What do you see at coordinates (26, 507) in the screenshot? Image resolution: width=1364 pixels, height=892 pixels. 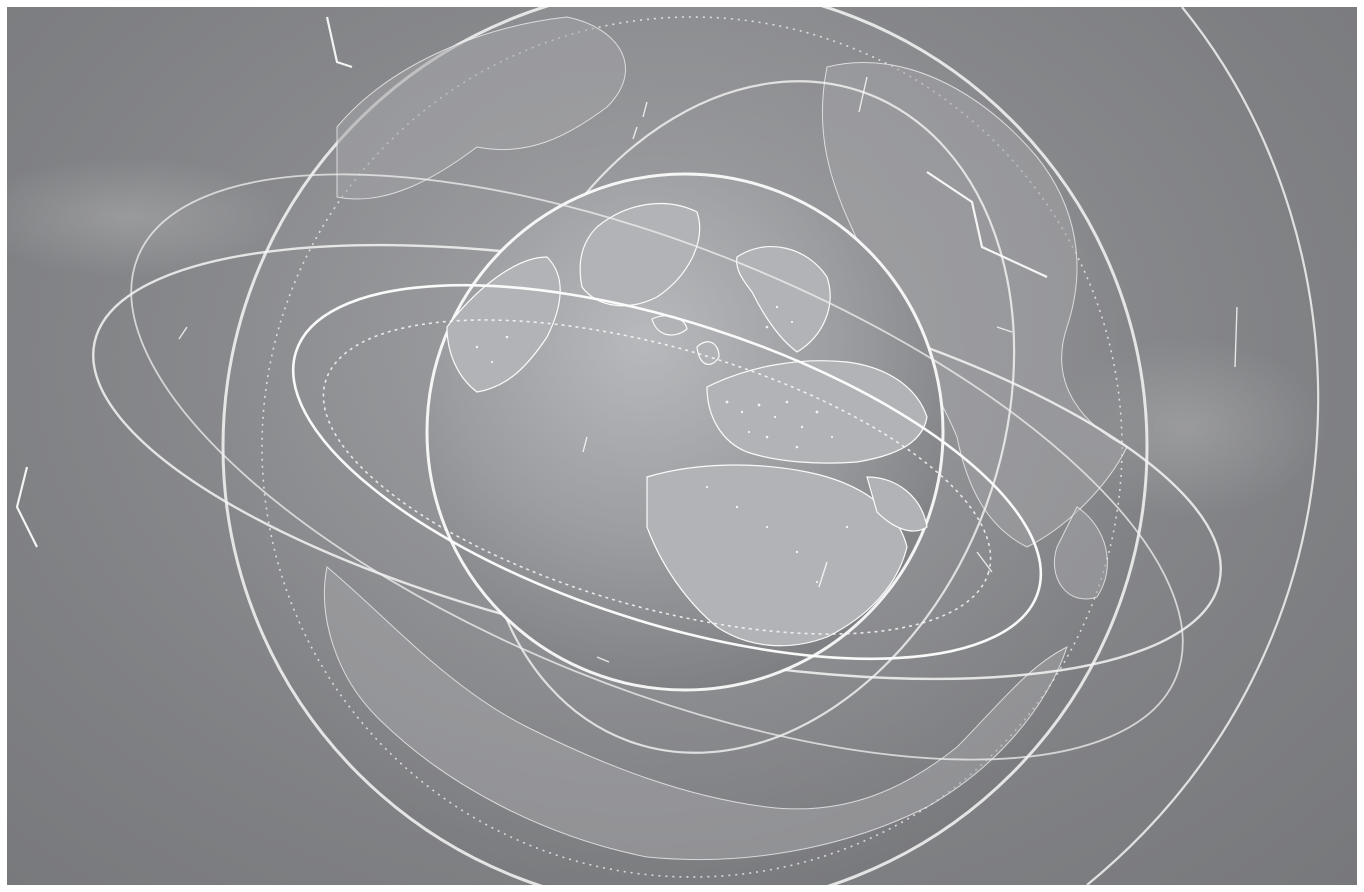 I see `connector-left` at bounding box center [26, 507].